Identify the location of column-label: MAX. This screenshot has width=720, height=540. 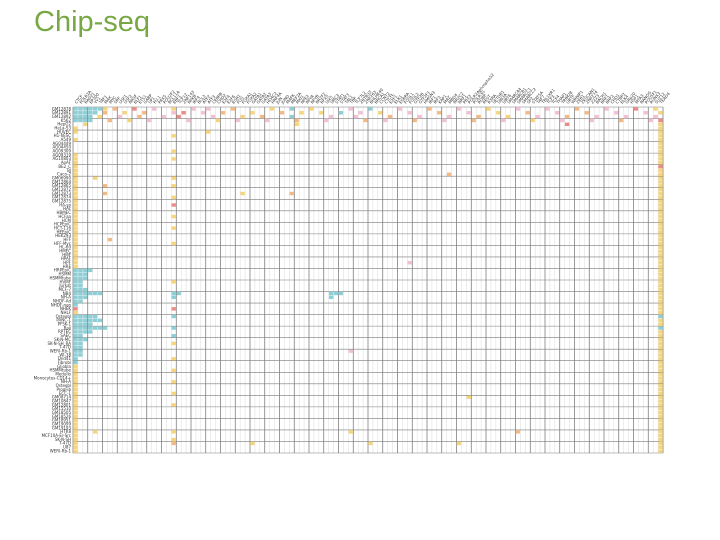
(108, 99).